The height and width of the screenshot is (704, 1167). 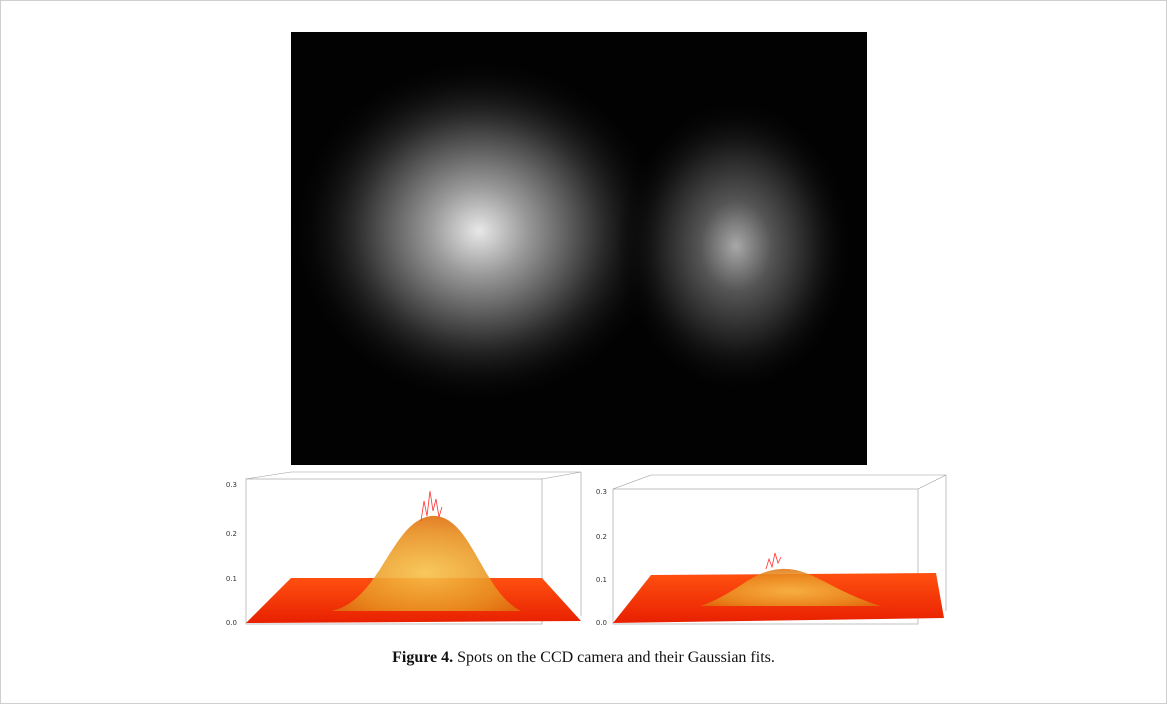 What do you see at coordinates (736, 246) in the screenshot?
I see `spot-right` at bounding box center [736, 246].